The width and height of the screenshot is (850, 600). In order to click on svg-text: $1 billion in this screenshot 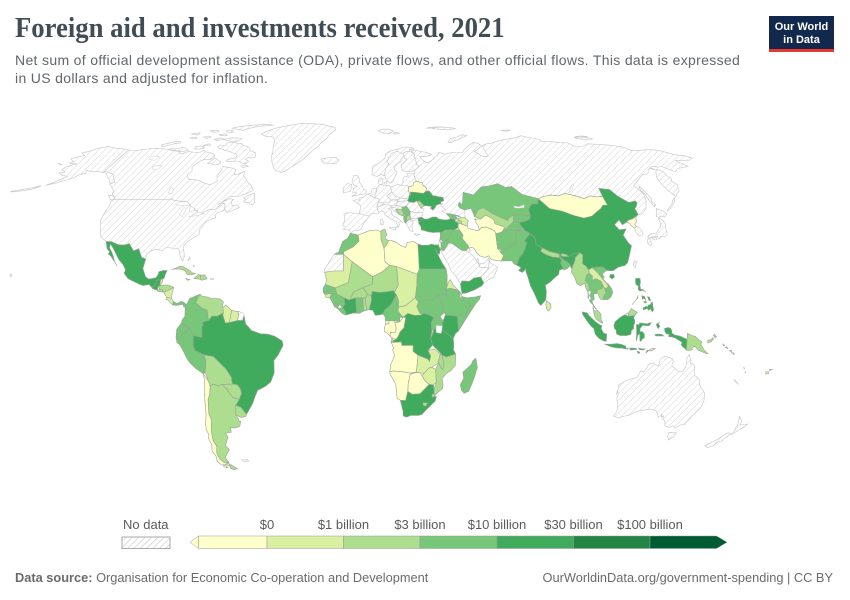, I will do `click(343, 524)`.